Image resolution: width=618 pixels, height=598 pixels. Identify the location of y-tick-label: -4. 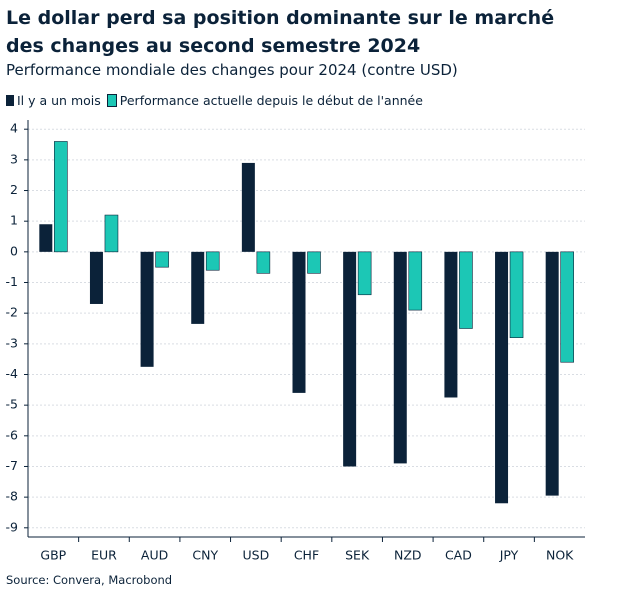
(12, 373).